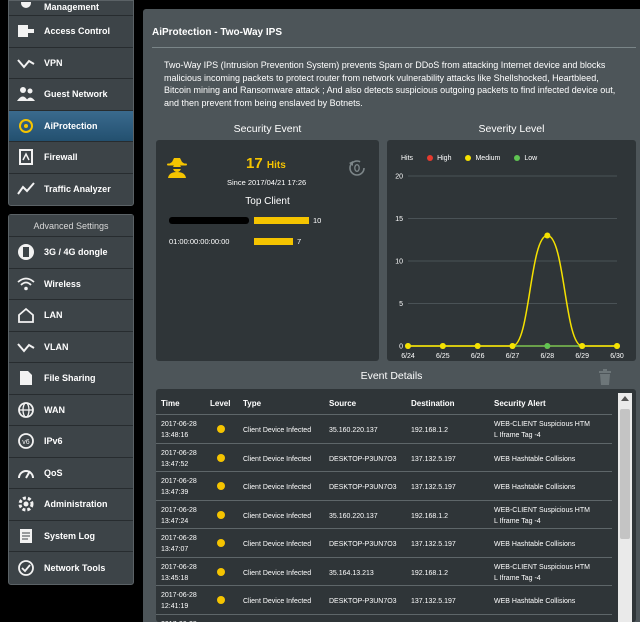 The image size is (640, 622). I want to click on client-hit-bar, so click(273, 241).